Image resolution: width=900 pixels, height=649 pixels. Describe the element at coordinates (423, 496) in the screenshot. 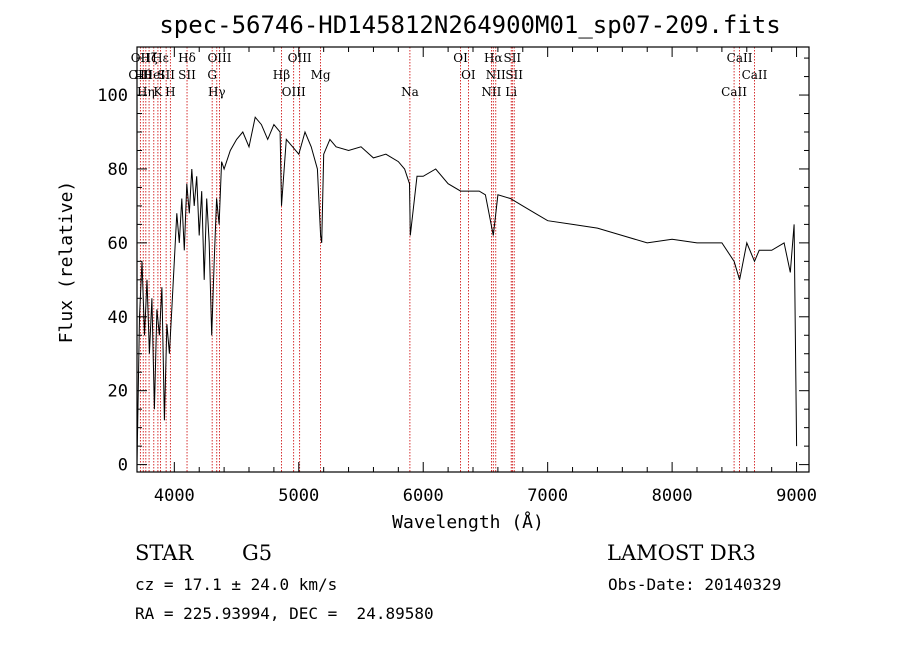

I see `x-tick-label: 6000` at that location.